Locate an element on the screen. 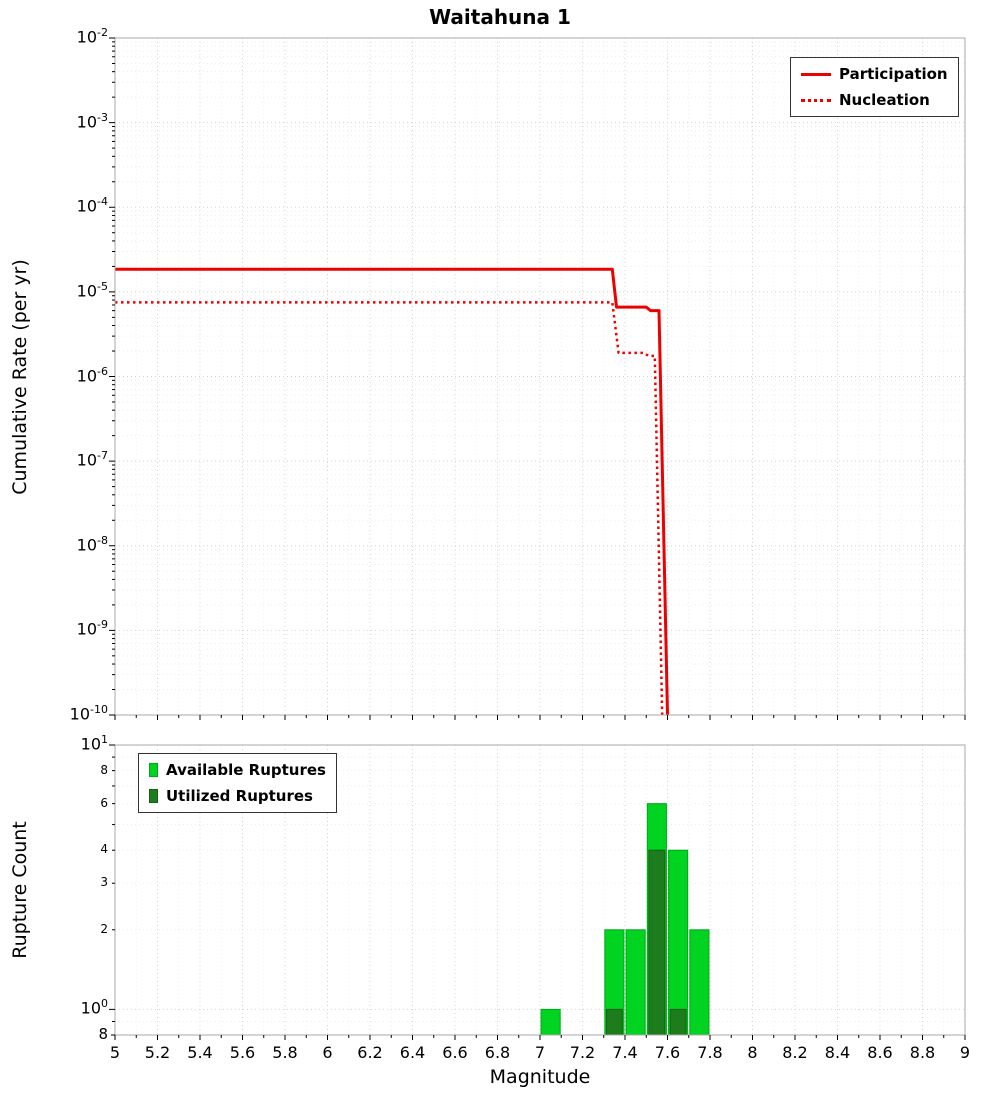 The image size is (1000, 1100). x-tick-label: 5.4 is located at coordinates (200, 1052).